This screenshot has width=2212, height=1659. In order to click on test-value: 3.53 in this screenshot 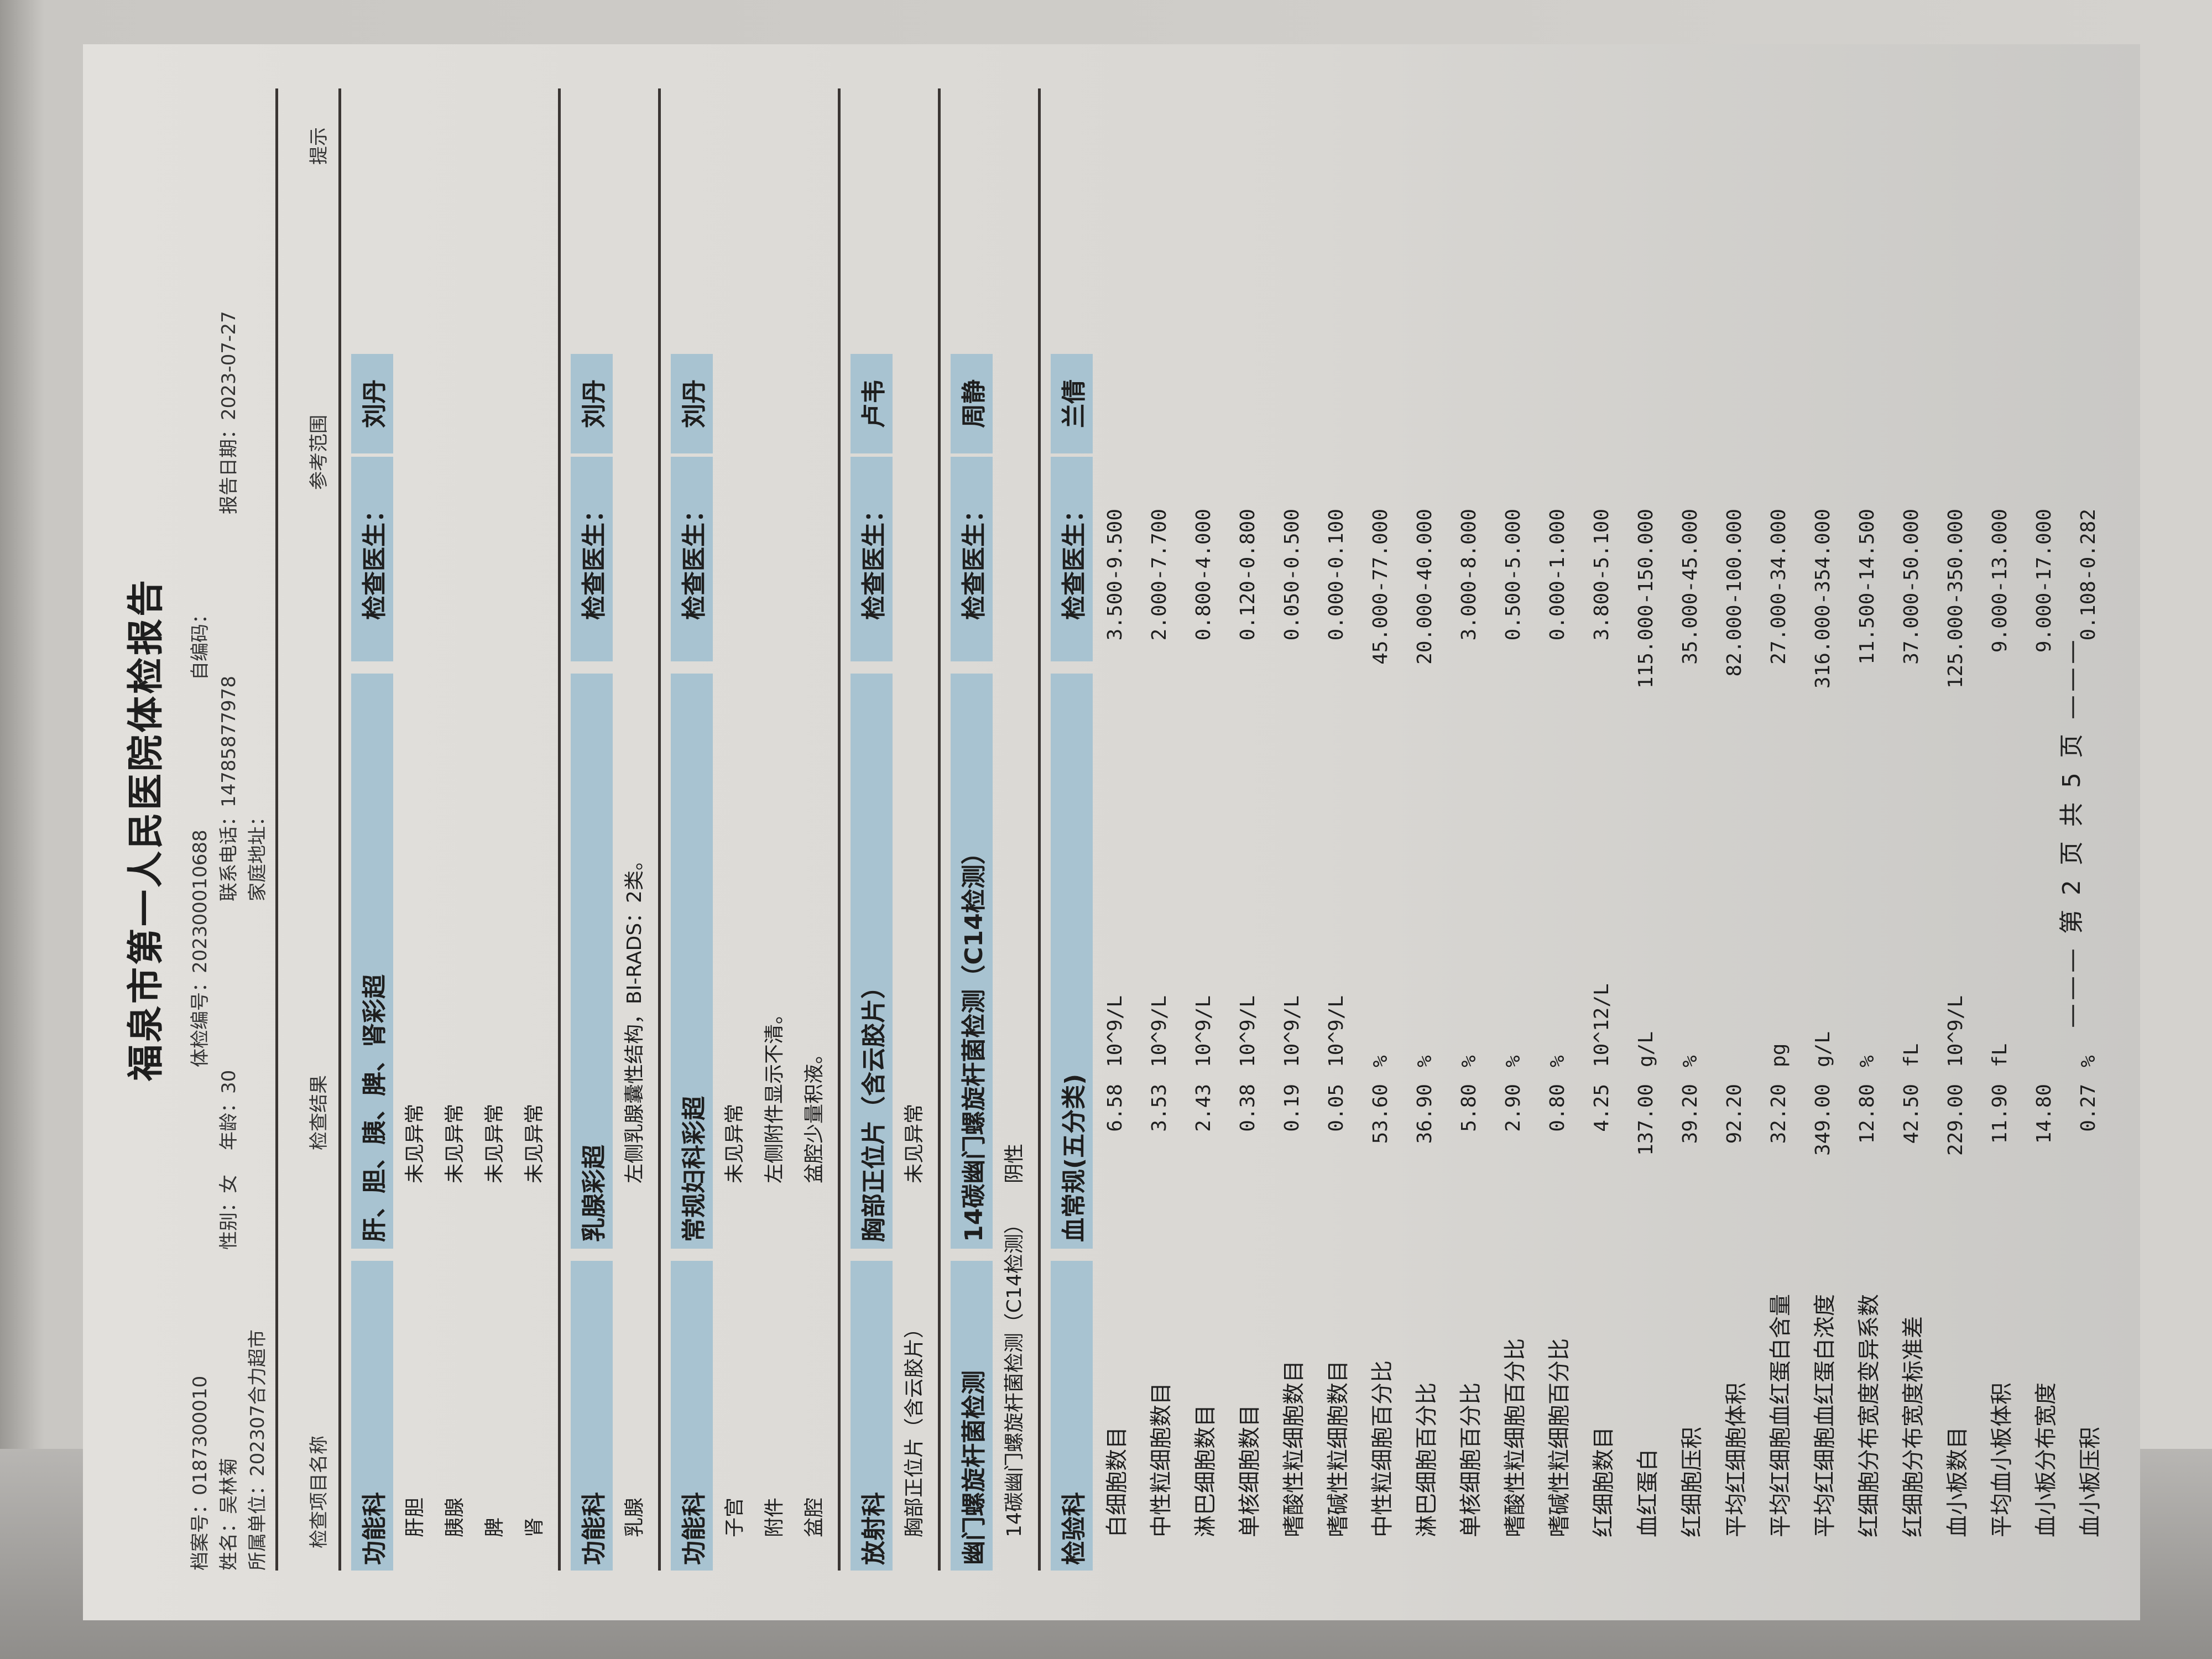, I will do `click(1159, 1108)`.